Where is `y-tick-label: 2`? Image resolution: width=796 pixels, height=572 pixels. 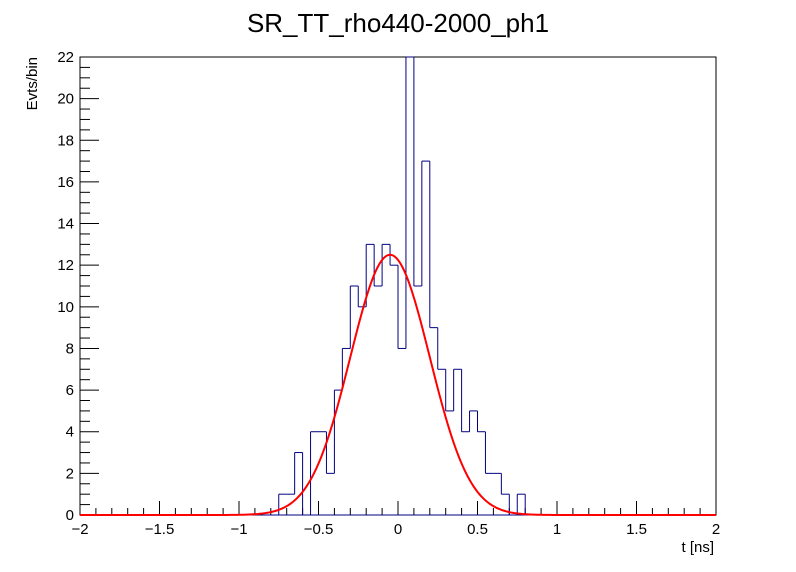
y-tick-label: 2 is located at coordinates (70, 473).